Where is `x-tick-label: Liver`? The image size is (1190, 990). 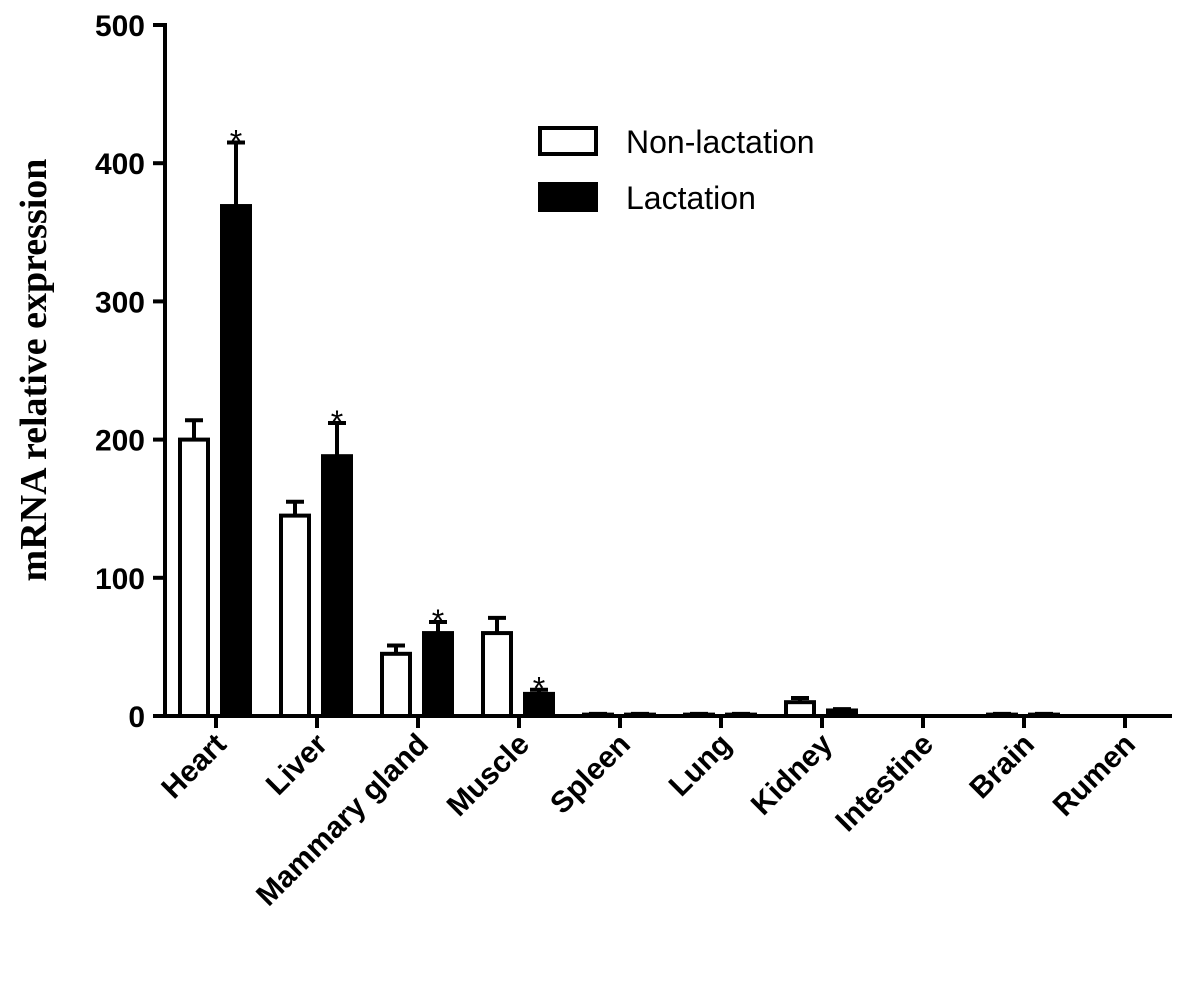 x-tick-label: Liver is located at coordinates (297, 764).